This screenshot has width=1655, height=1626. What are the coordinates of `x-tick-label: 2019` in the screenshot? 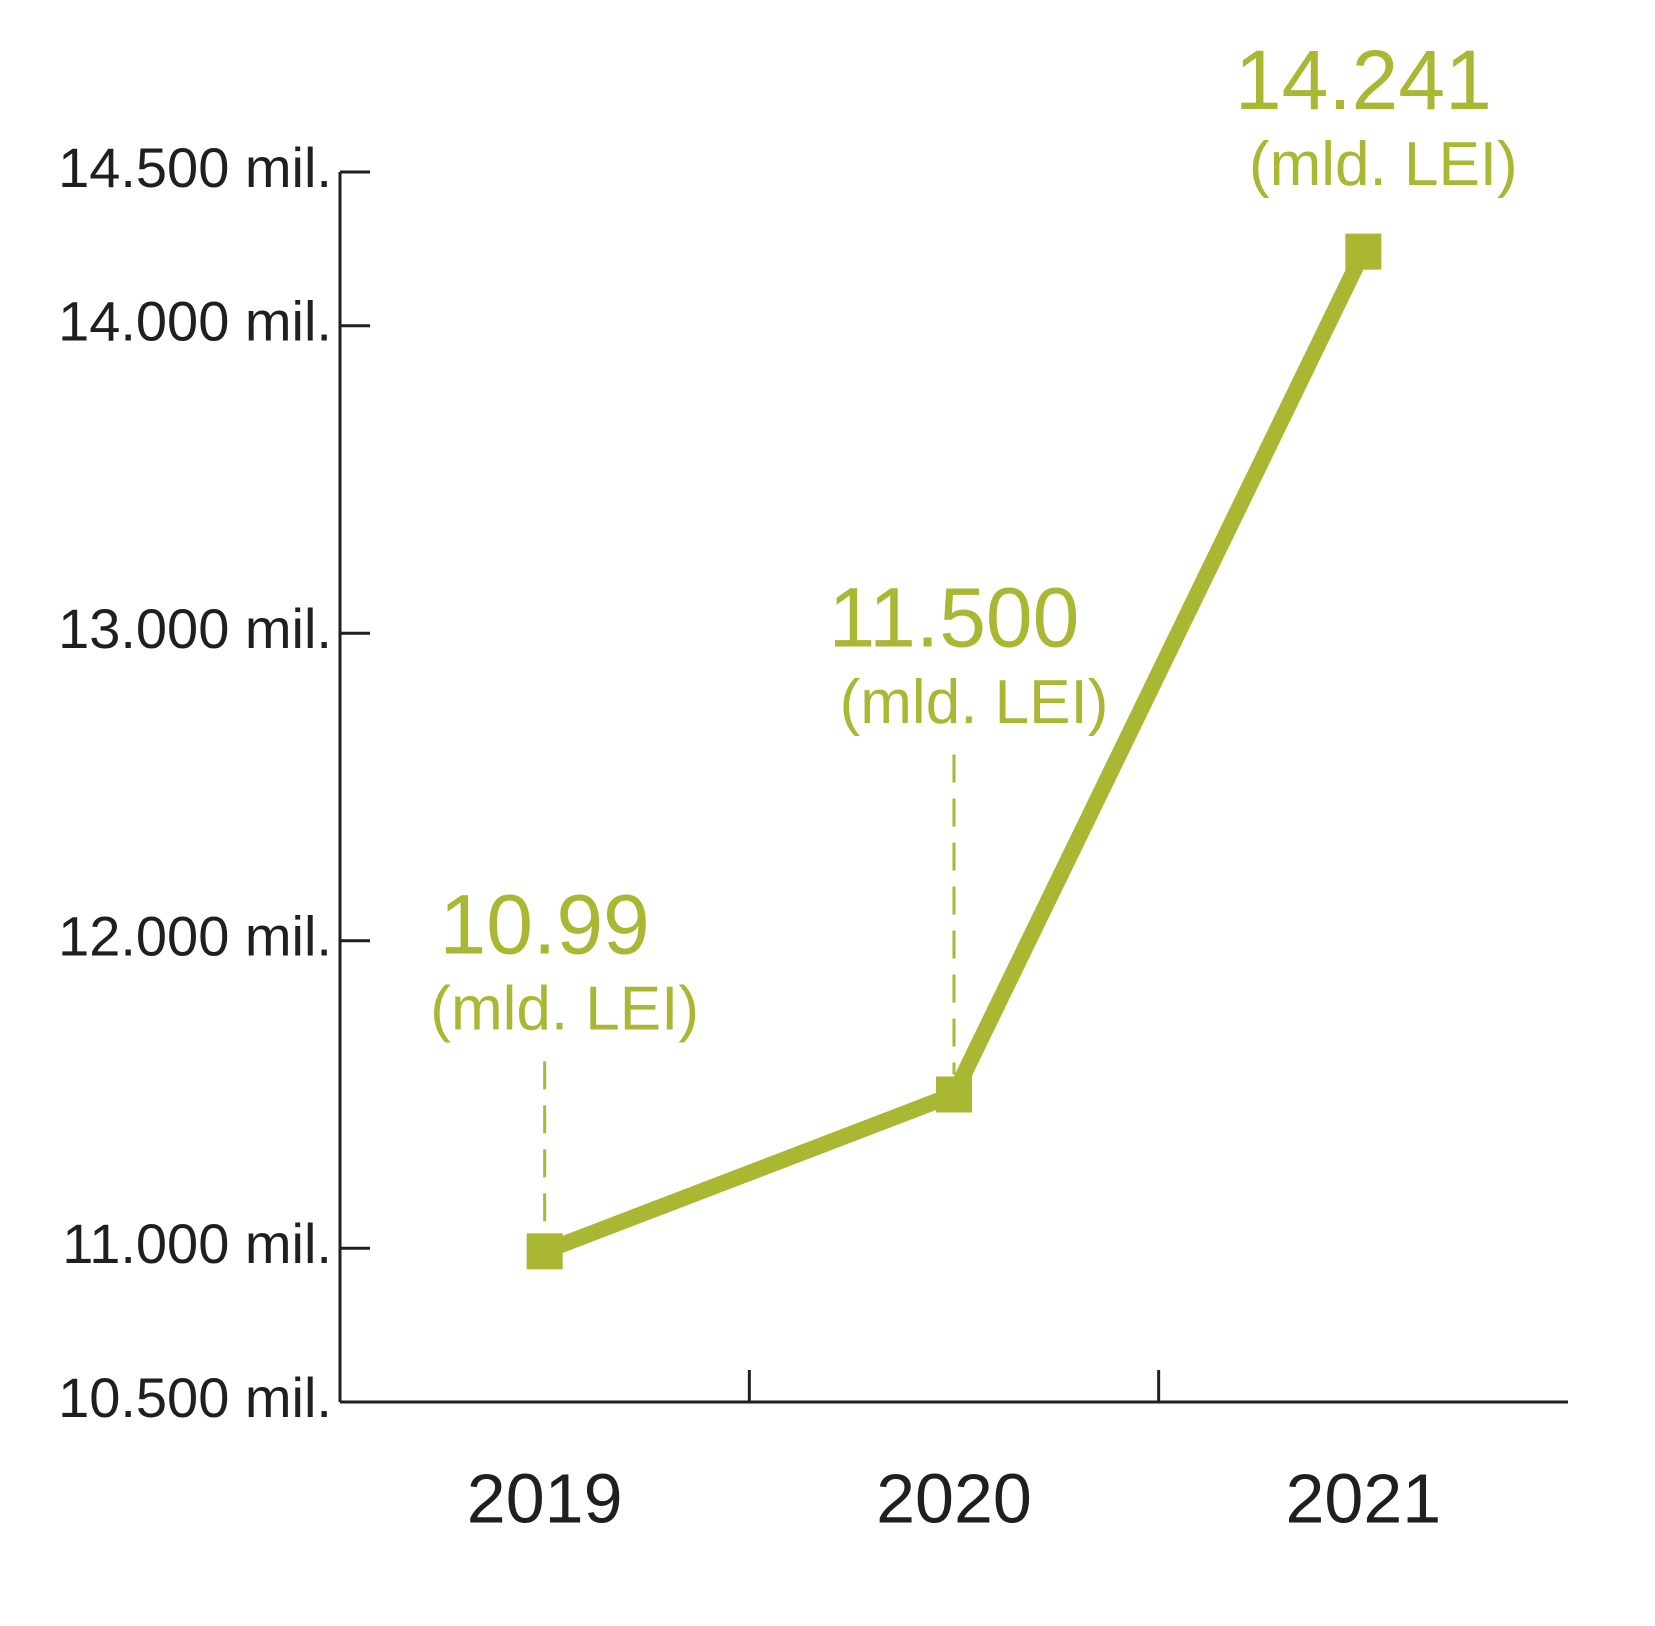 It's located at (545, 1498).